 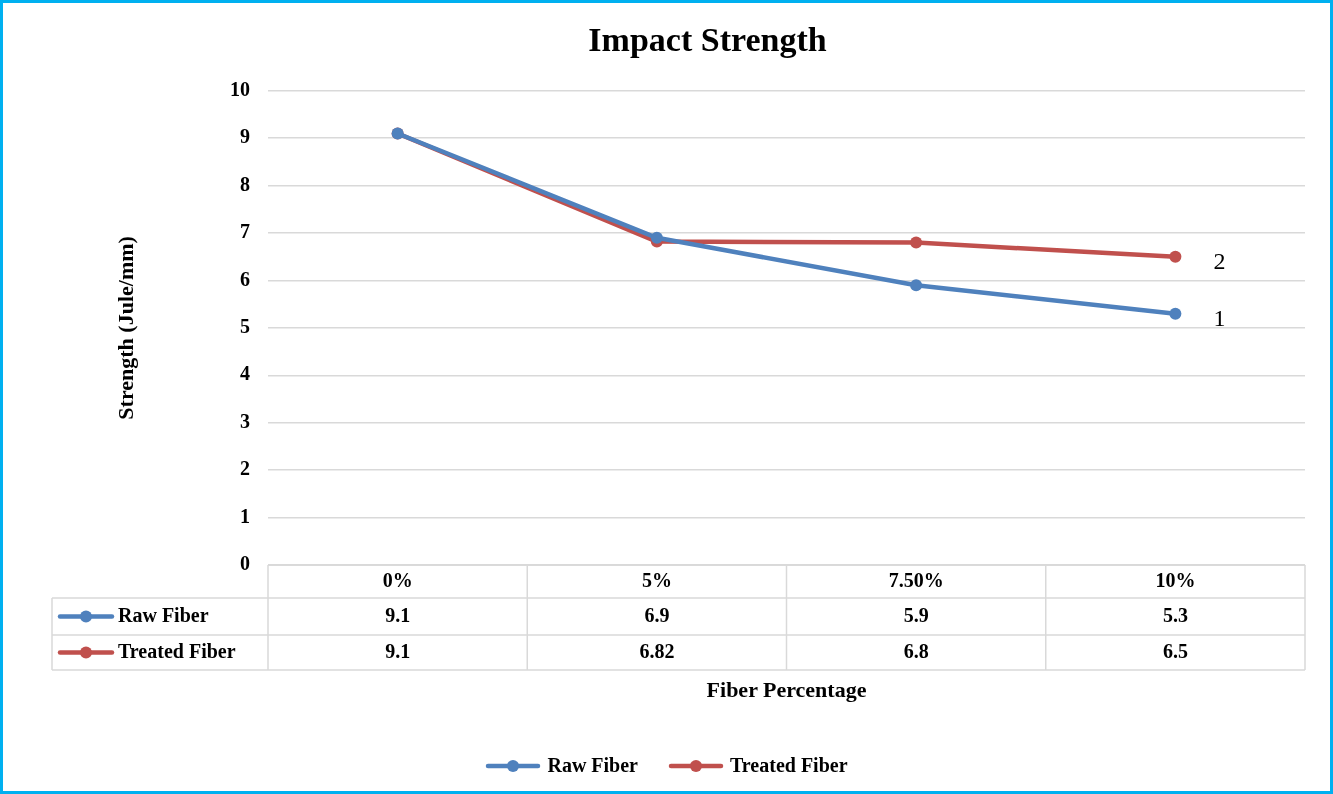 I want to click on annotation: 1, so click(x=1219, y=317).